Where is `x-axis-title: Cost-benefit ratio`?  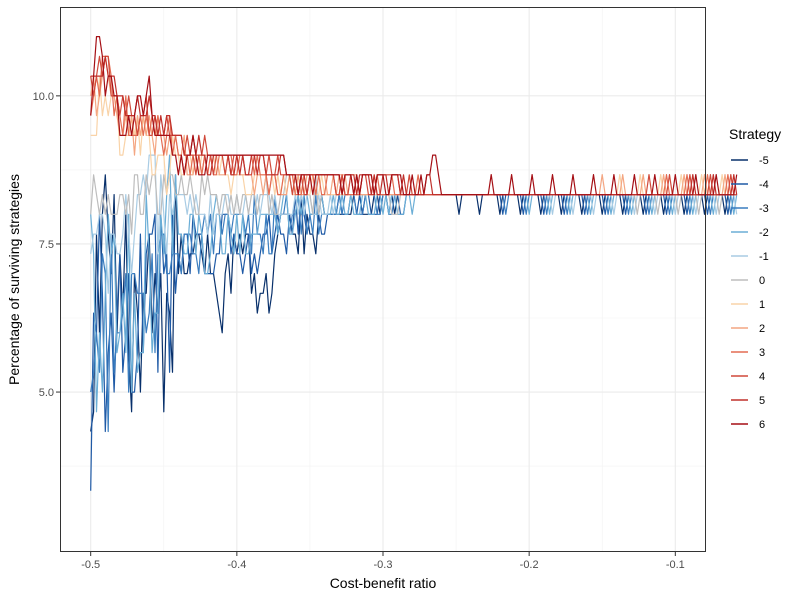
x-axis-title: Cost-benefit ratio is located at coordinates (383, 583).